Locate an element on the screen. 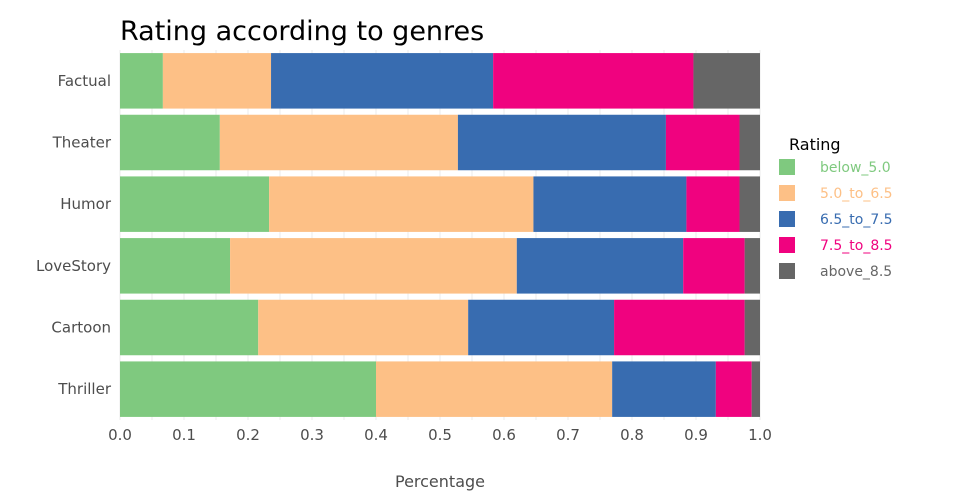  category-label: Cartoon is located at coordinates (81, 328).